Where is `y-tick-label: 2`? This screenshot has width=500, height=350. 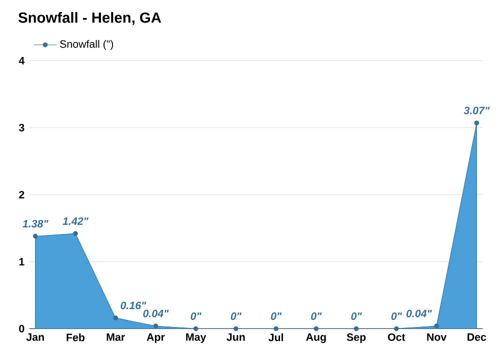 y-tick-label: 2 is located at coordinates (21, 194).